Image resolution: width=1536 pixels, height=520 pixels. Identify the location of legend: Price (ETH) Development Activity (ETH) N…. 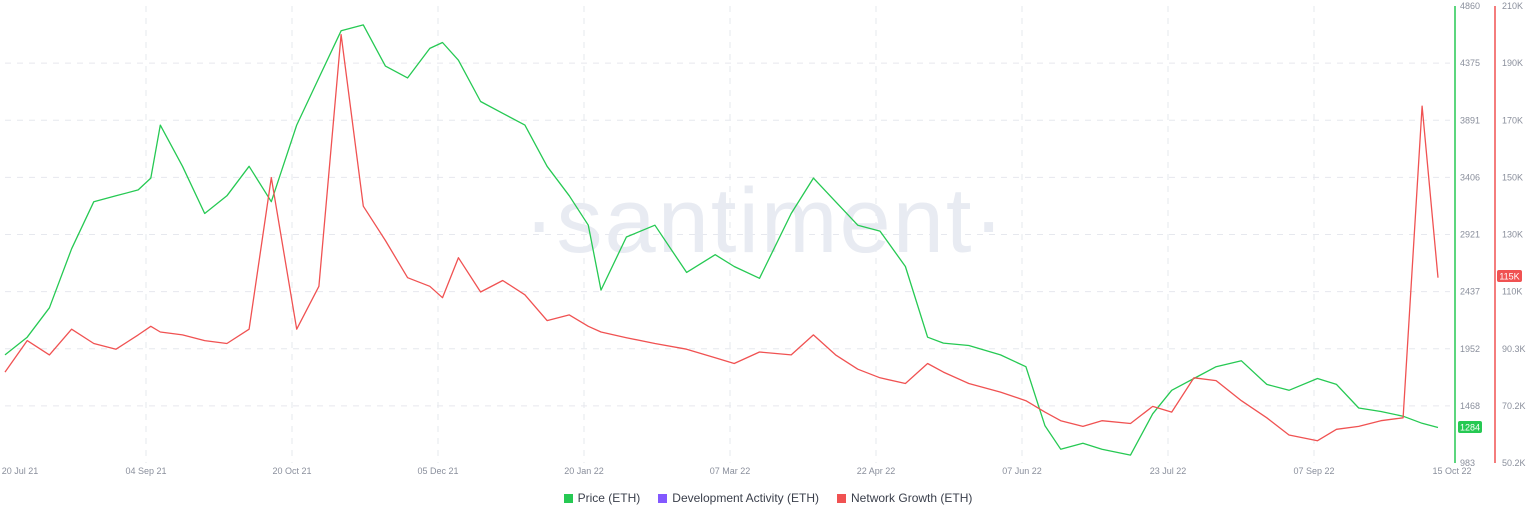
(768, 498).